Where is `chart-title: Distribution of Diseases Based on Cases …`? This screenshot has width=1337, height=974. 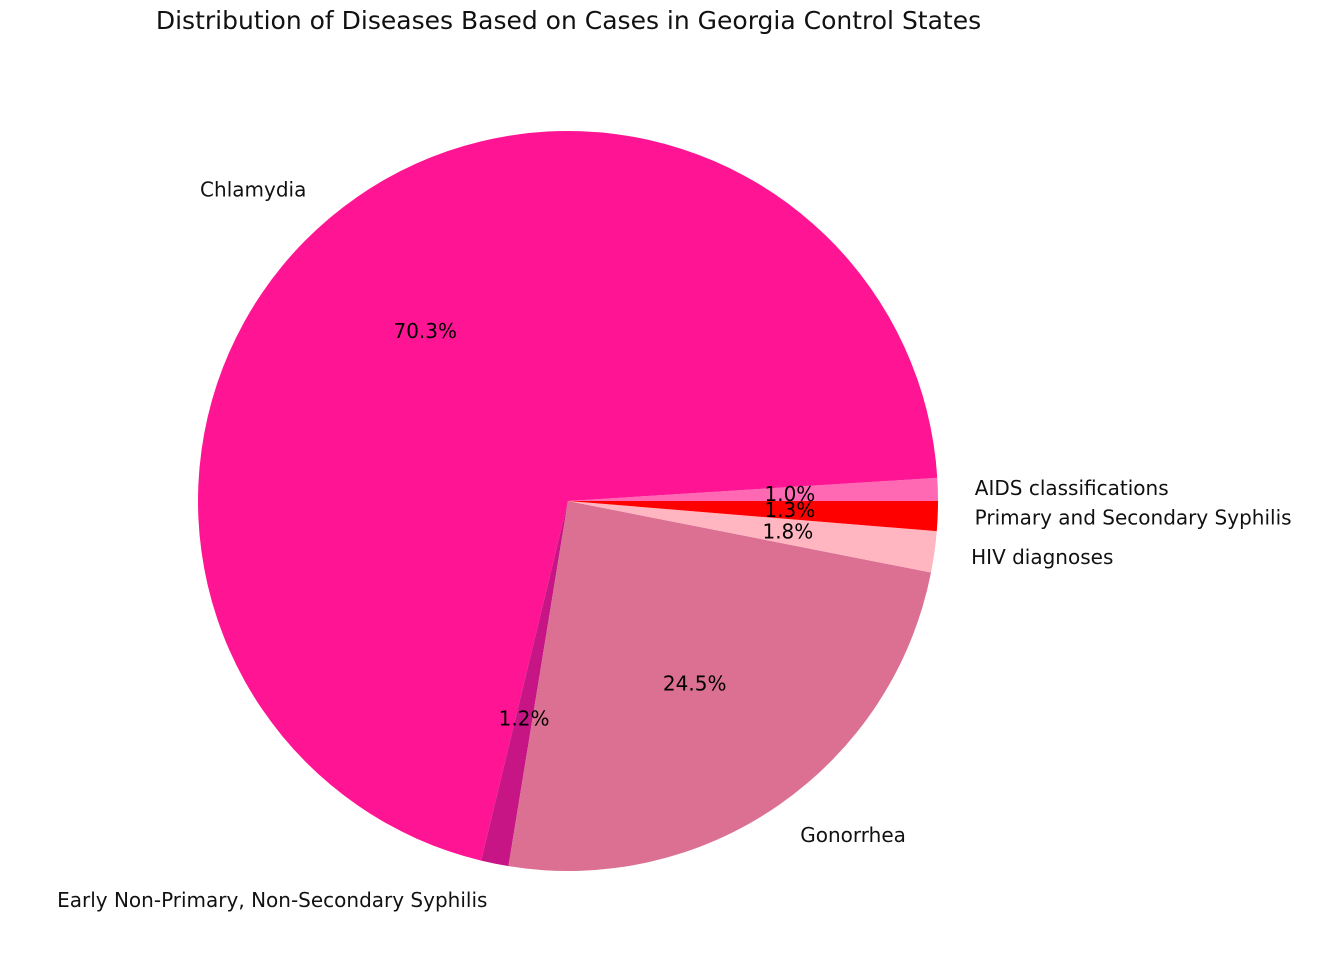 chart-title: Distribution of Diseases Based on Cases … is located at coordinates (568, 20).